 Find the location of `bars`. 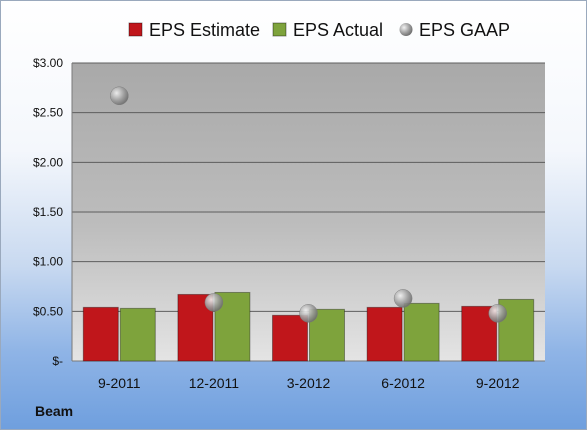

bars is located at coordinates (308, 326).